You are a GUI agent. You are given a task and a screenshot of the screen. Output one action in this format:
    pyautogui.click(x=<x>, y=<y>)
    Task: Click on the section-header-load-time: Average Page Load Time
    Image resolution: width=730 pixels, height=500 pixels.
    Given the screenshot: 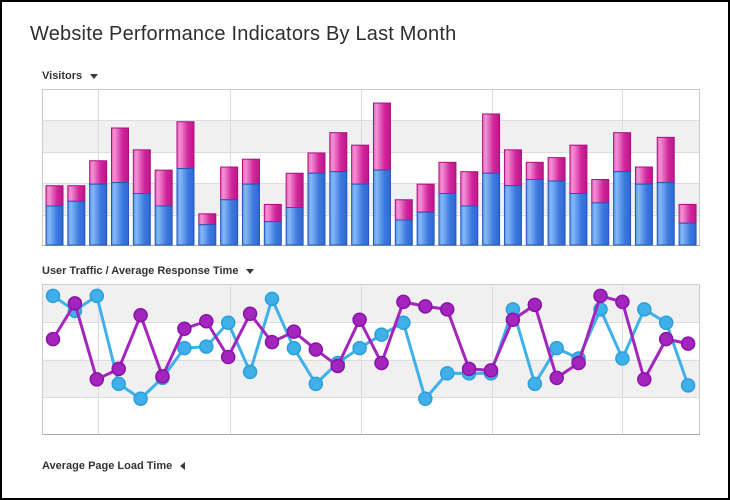 What is the action you would take?
    pyautogui.click(x=114, y=466)
    